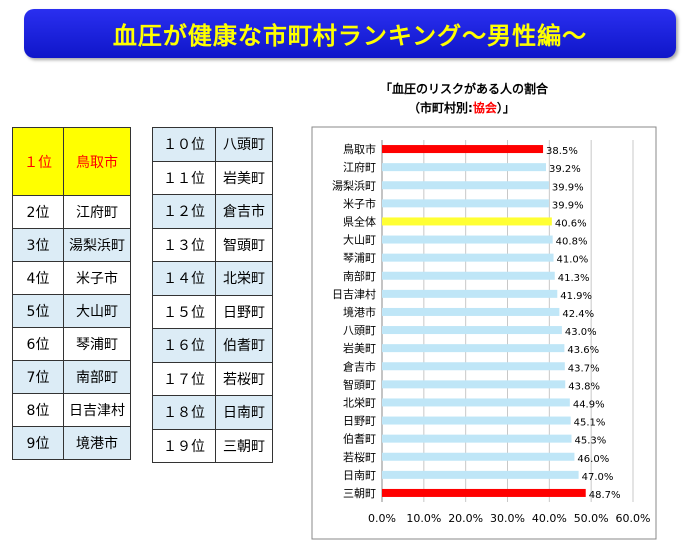  What do you see at coordinates (578, 314) in the screenshot?
I see `data-label: 42.4%` at bounding box center [578, 314].